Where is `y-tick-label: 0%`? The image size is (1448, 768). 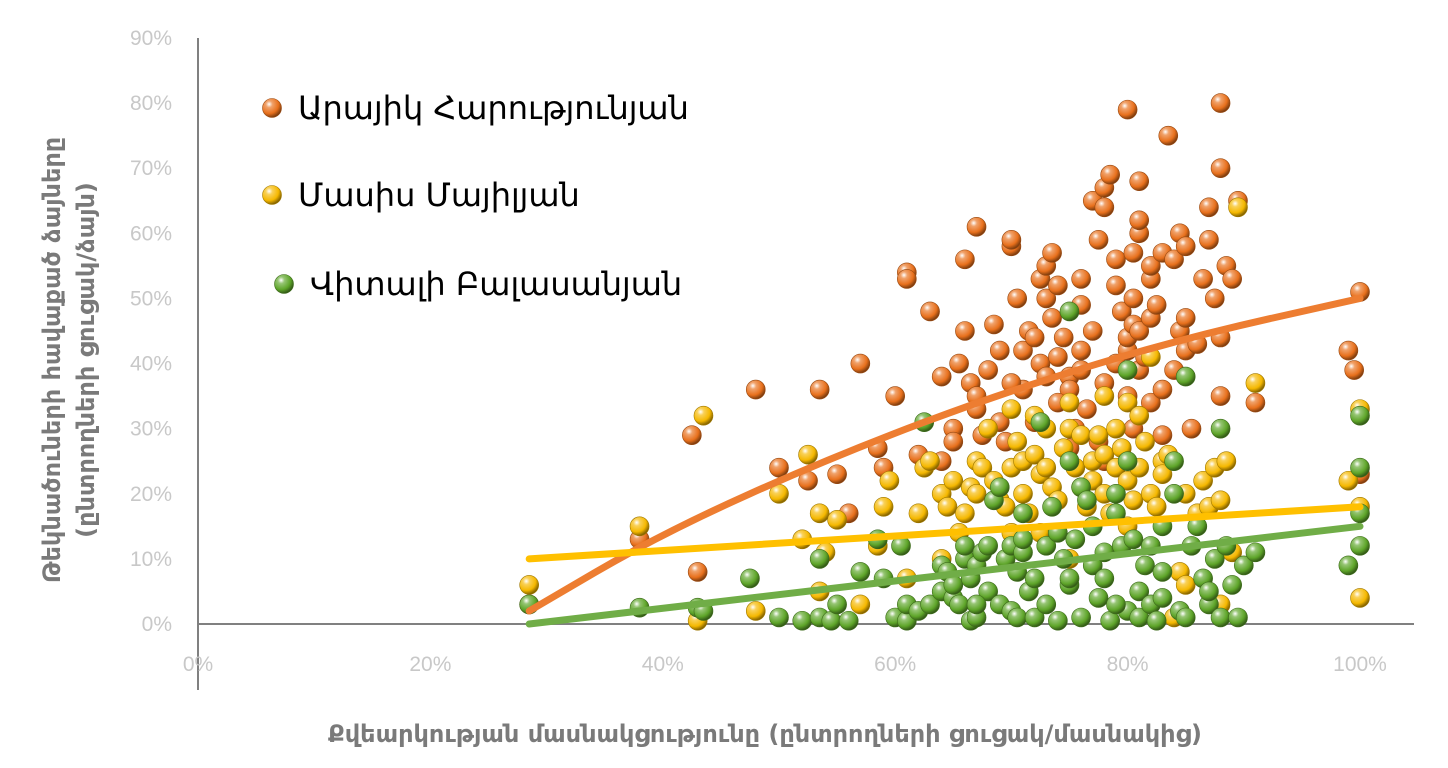
y-tick-label: 0% is located at coordinates (157, 624).